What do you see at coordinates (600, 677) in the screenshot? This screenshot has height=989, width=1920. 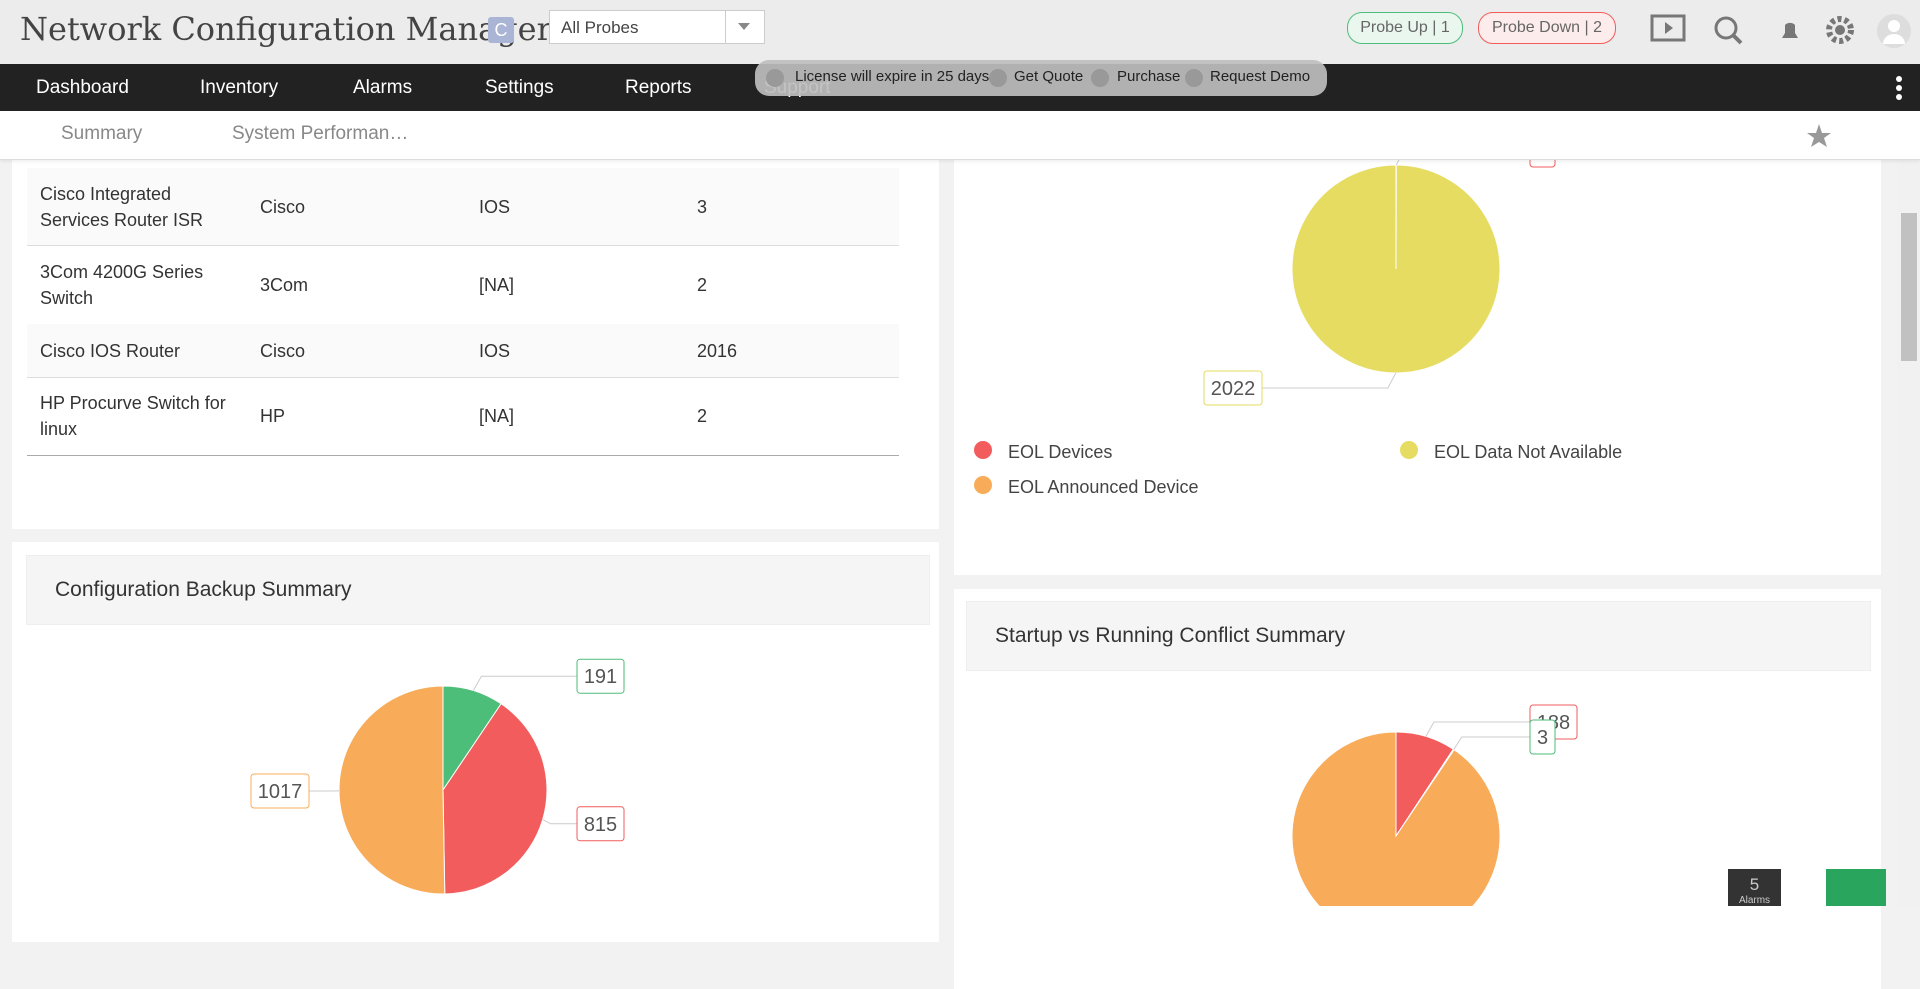 I see `data-label: 191` at bounding box center [600, 677].